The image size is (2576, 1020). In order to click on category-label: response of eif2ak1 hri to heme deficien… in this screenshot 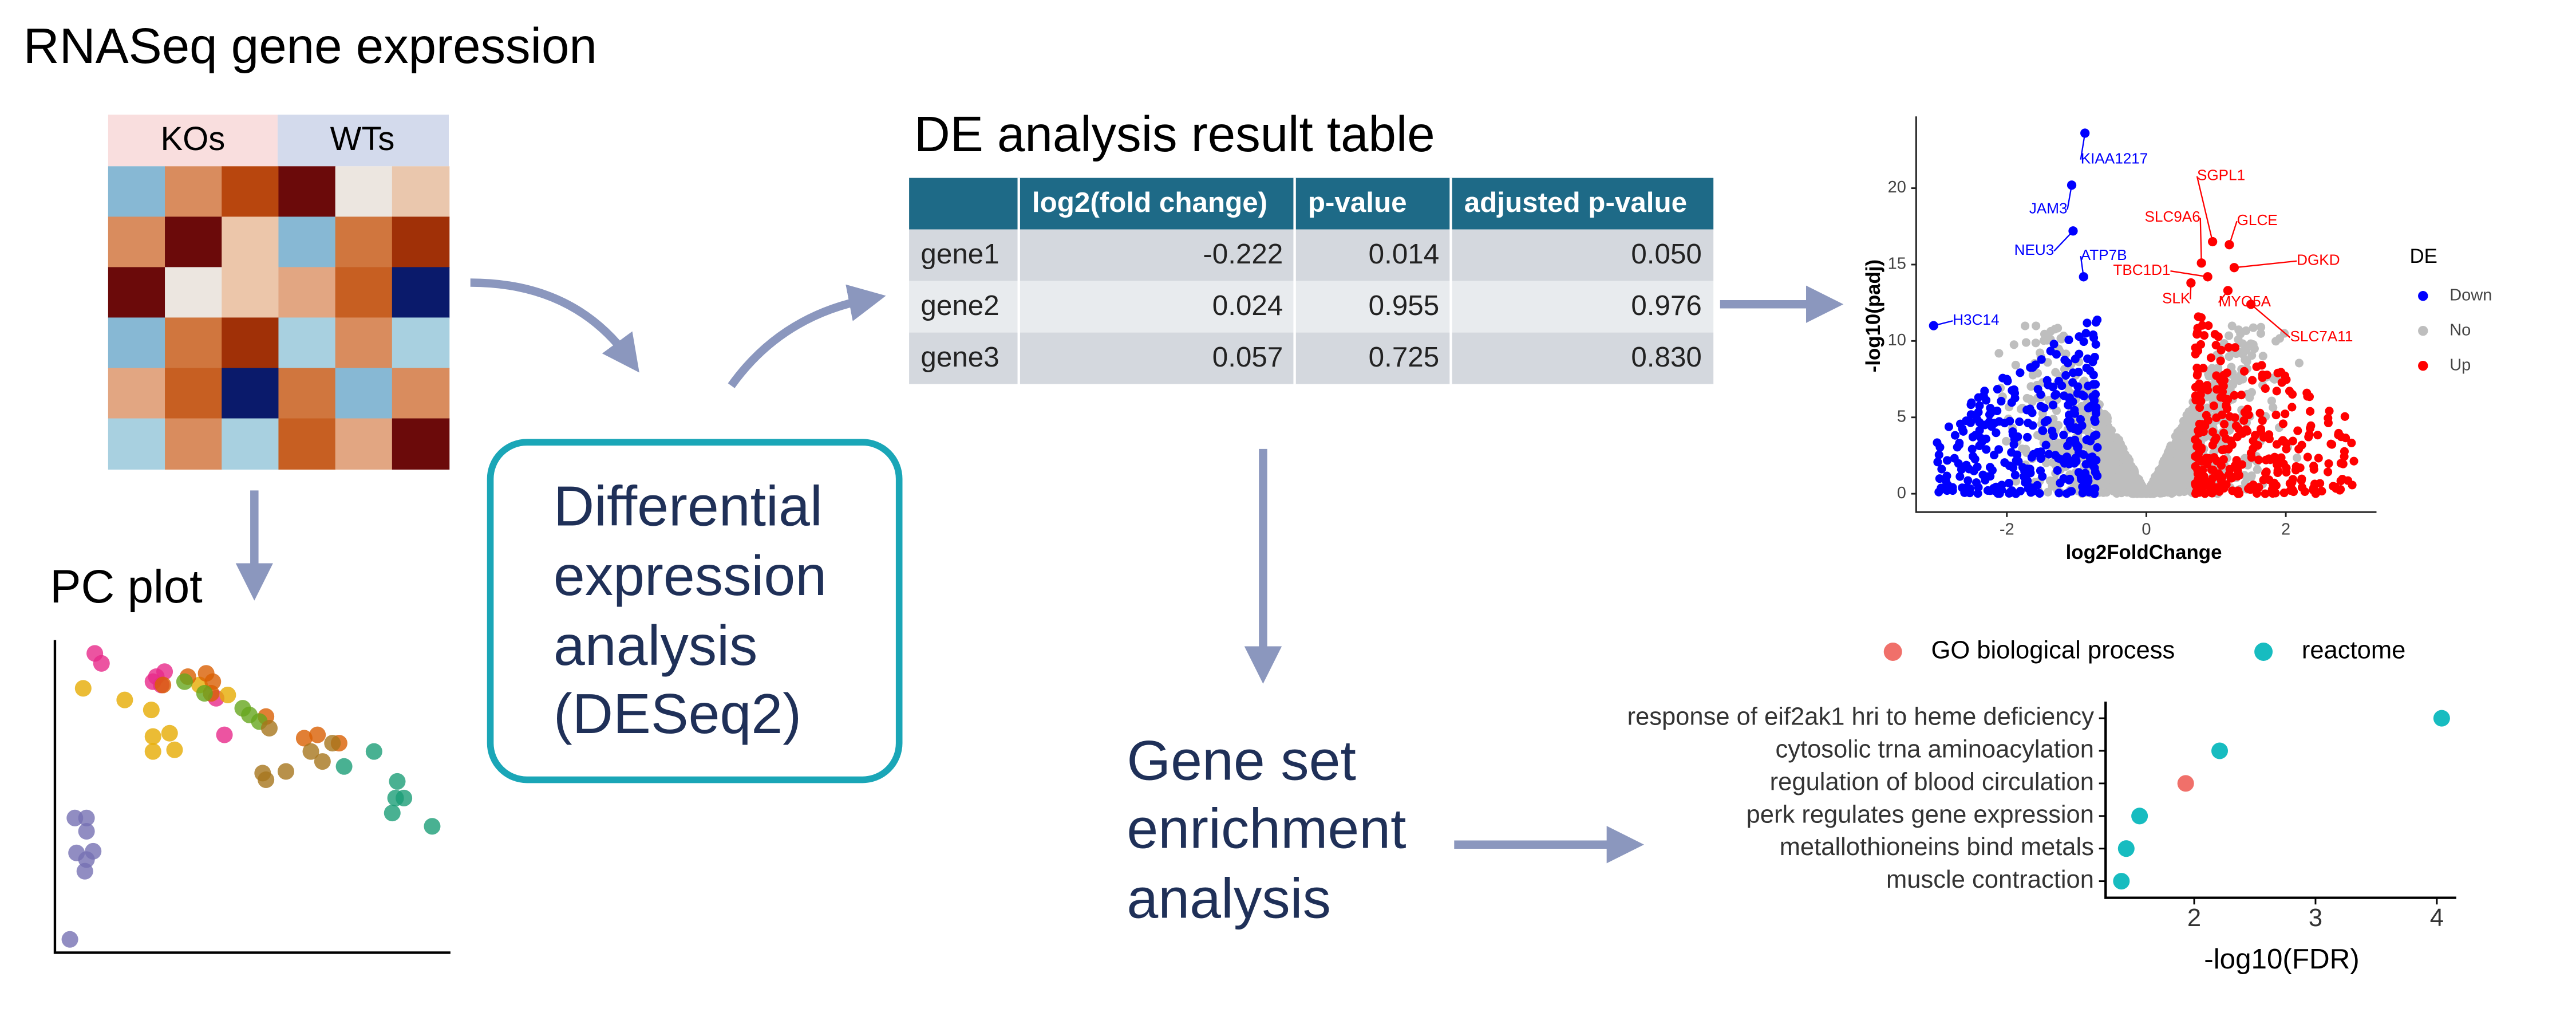, I will do `click(1860, 717)`.